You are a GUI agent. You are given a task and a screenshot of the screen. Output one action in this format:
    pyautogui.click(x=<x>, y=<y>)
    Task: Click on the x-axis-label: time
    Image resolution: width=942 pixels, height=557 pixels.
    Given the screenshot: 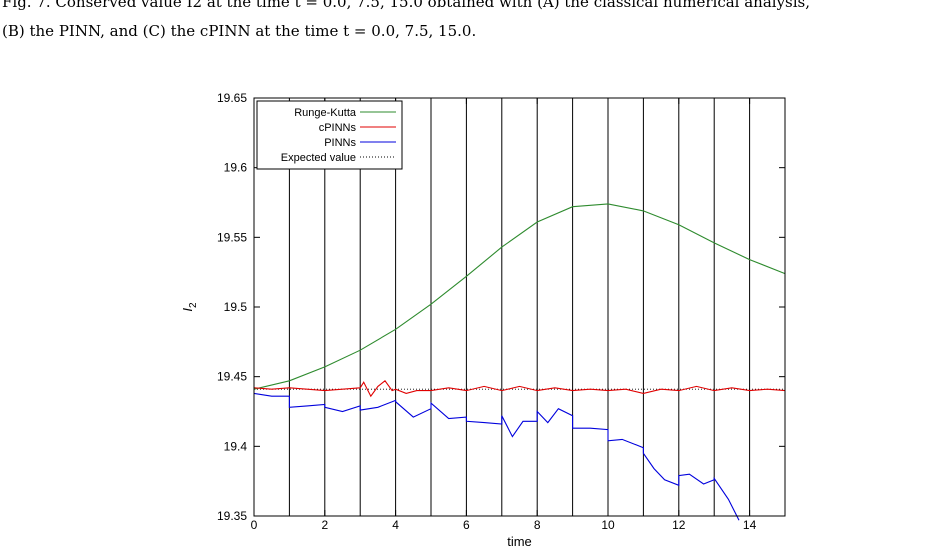 What is the action you would take?
    pyautogui.click(x=519, y=541)
    